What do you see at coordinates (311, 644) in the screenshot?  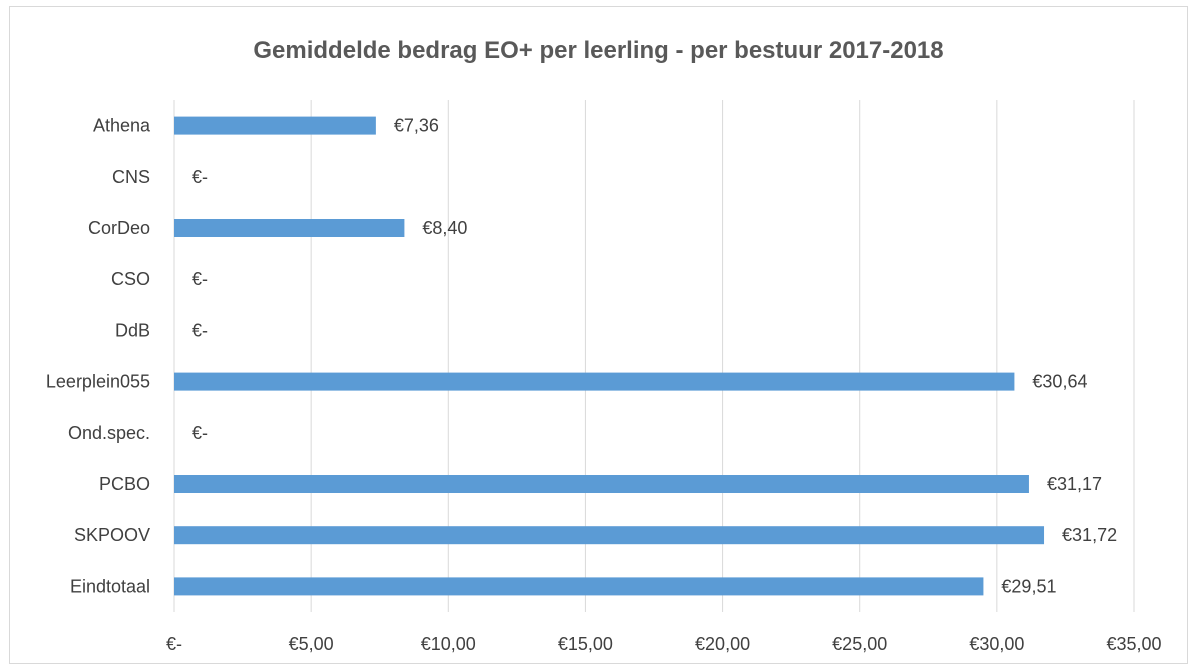 I see `x-tick-label: €5,00` at bounding box center [311, 644].